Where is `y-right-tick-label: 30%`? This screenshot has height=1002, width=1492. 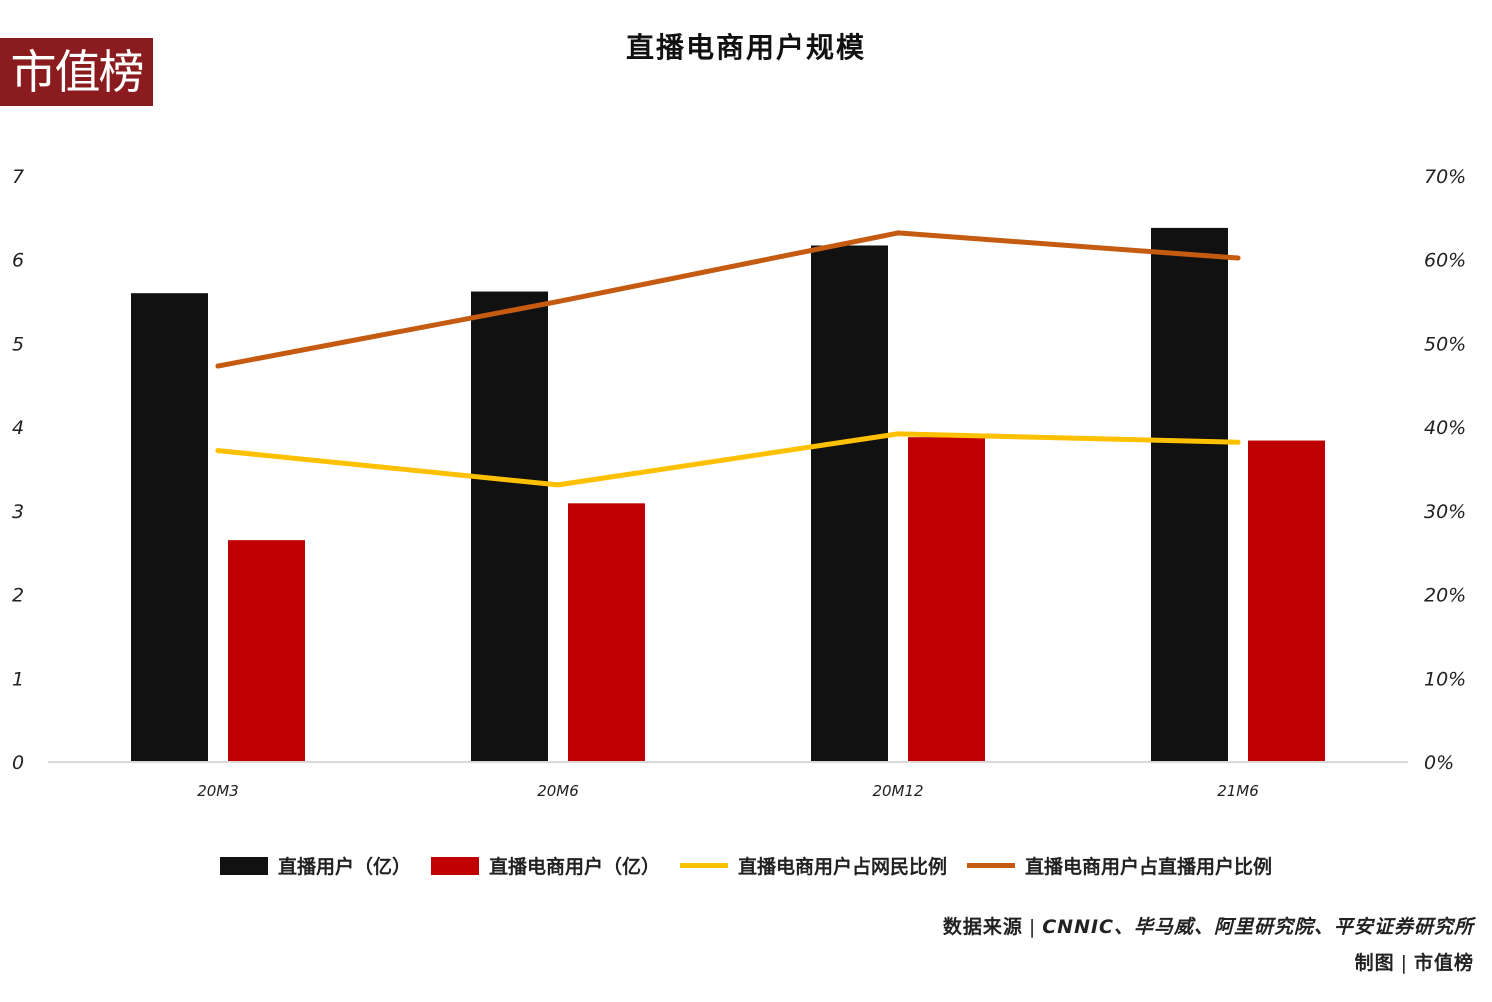 y-right-tick-label: 30% is located at coordinates (1445, 512).